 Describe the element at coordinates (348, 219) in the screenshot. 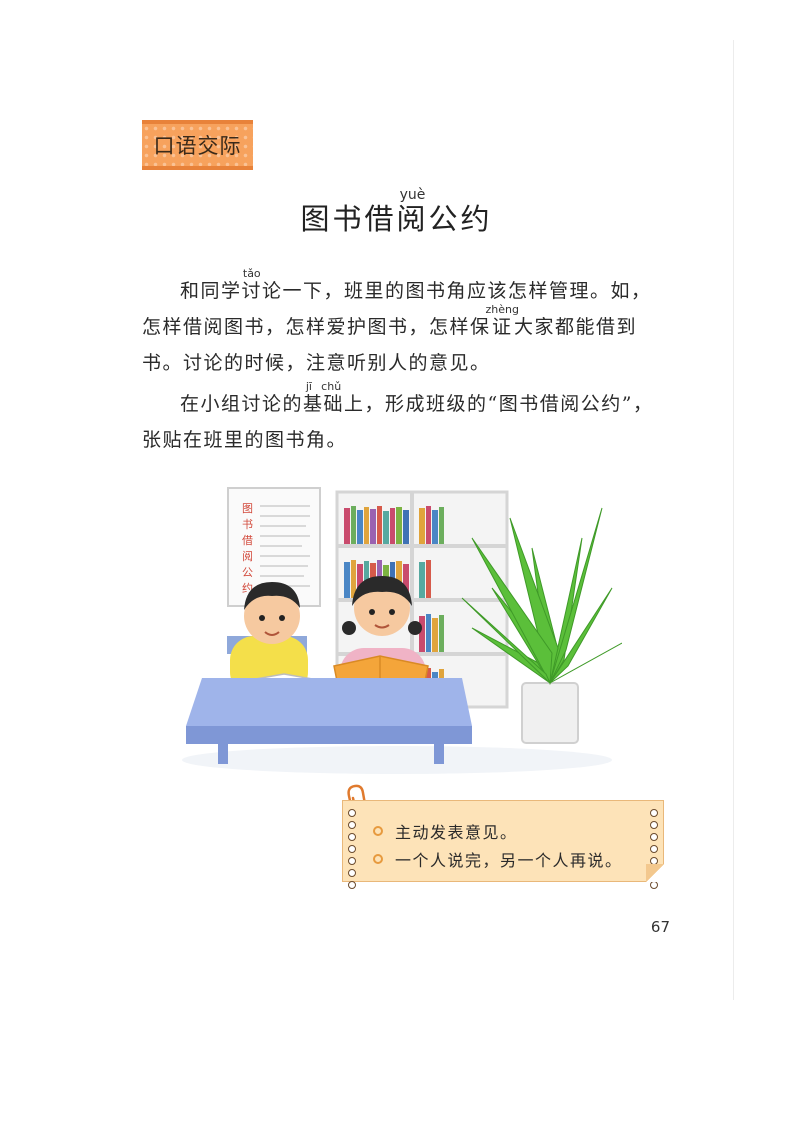

I see `title-part: 图书借` at that location.